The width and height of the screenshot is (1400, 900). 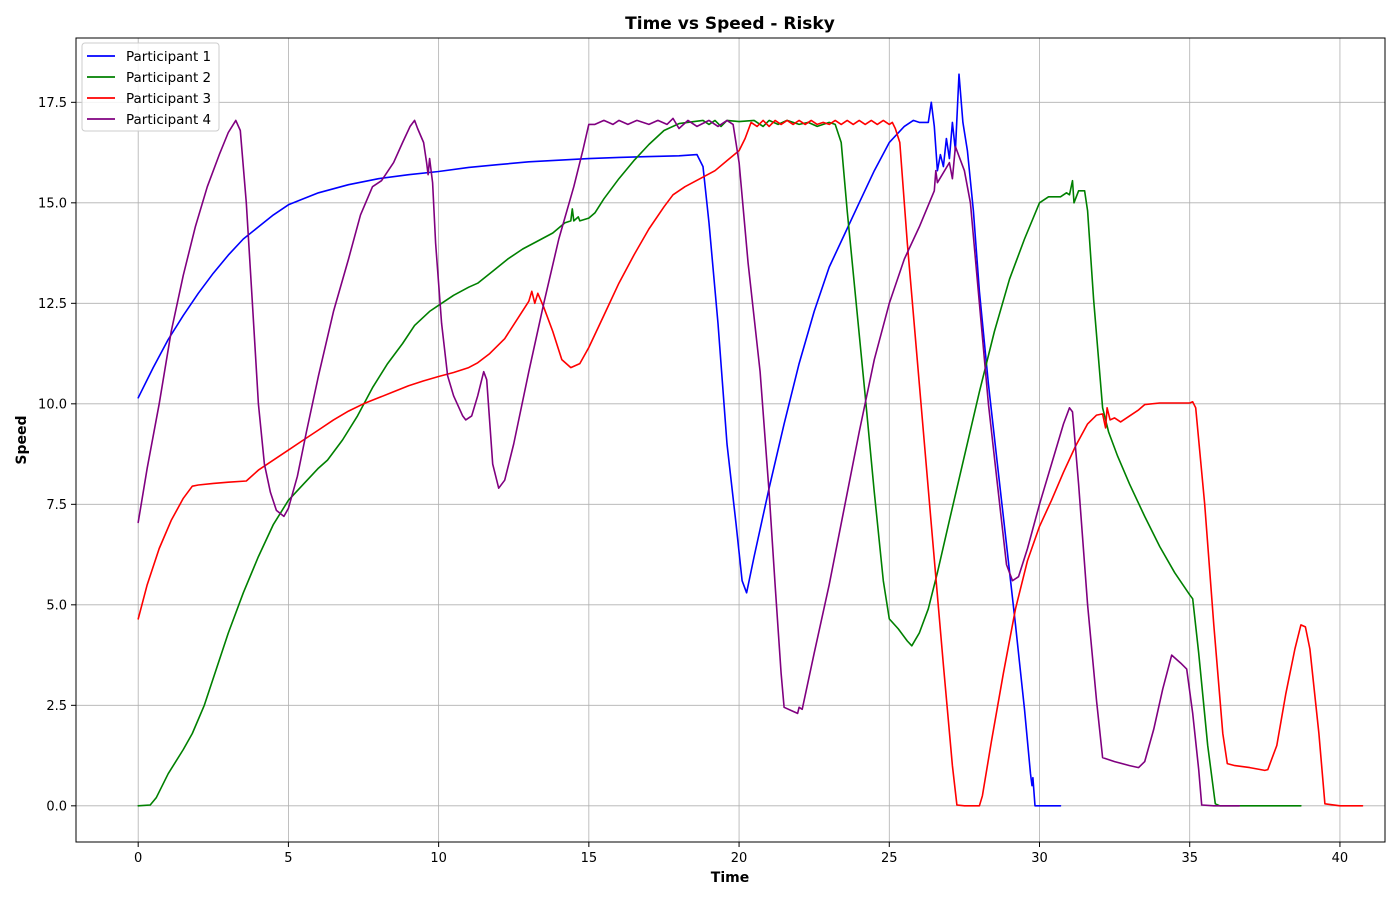 I want to click on x-axis: 0 5 10 15 20 25 30 35 40, so click(x=741, y=854).